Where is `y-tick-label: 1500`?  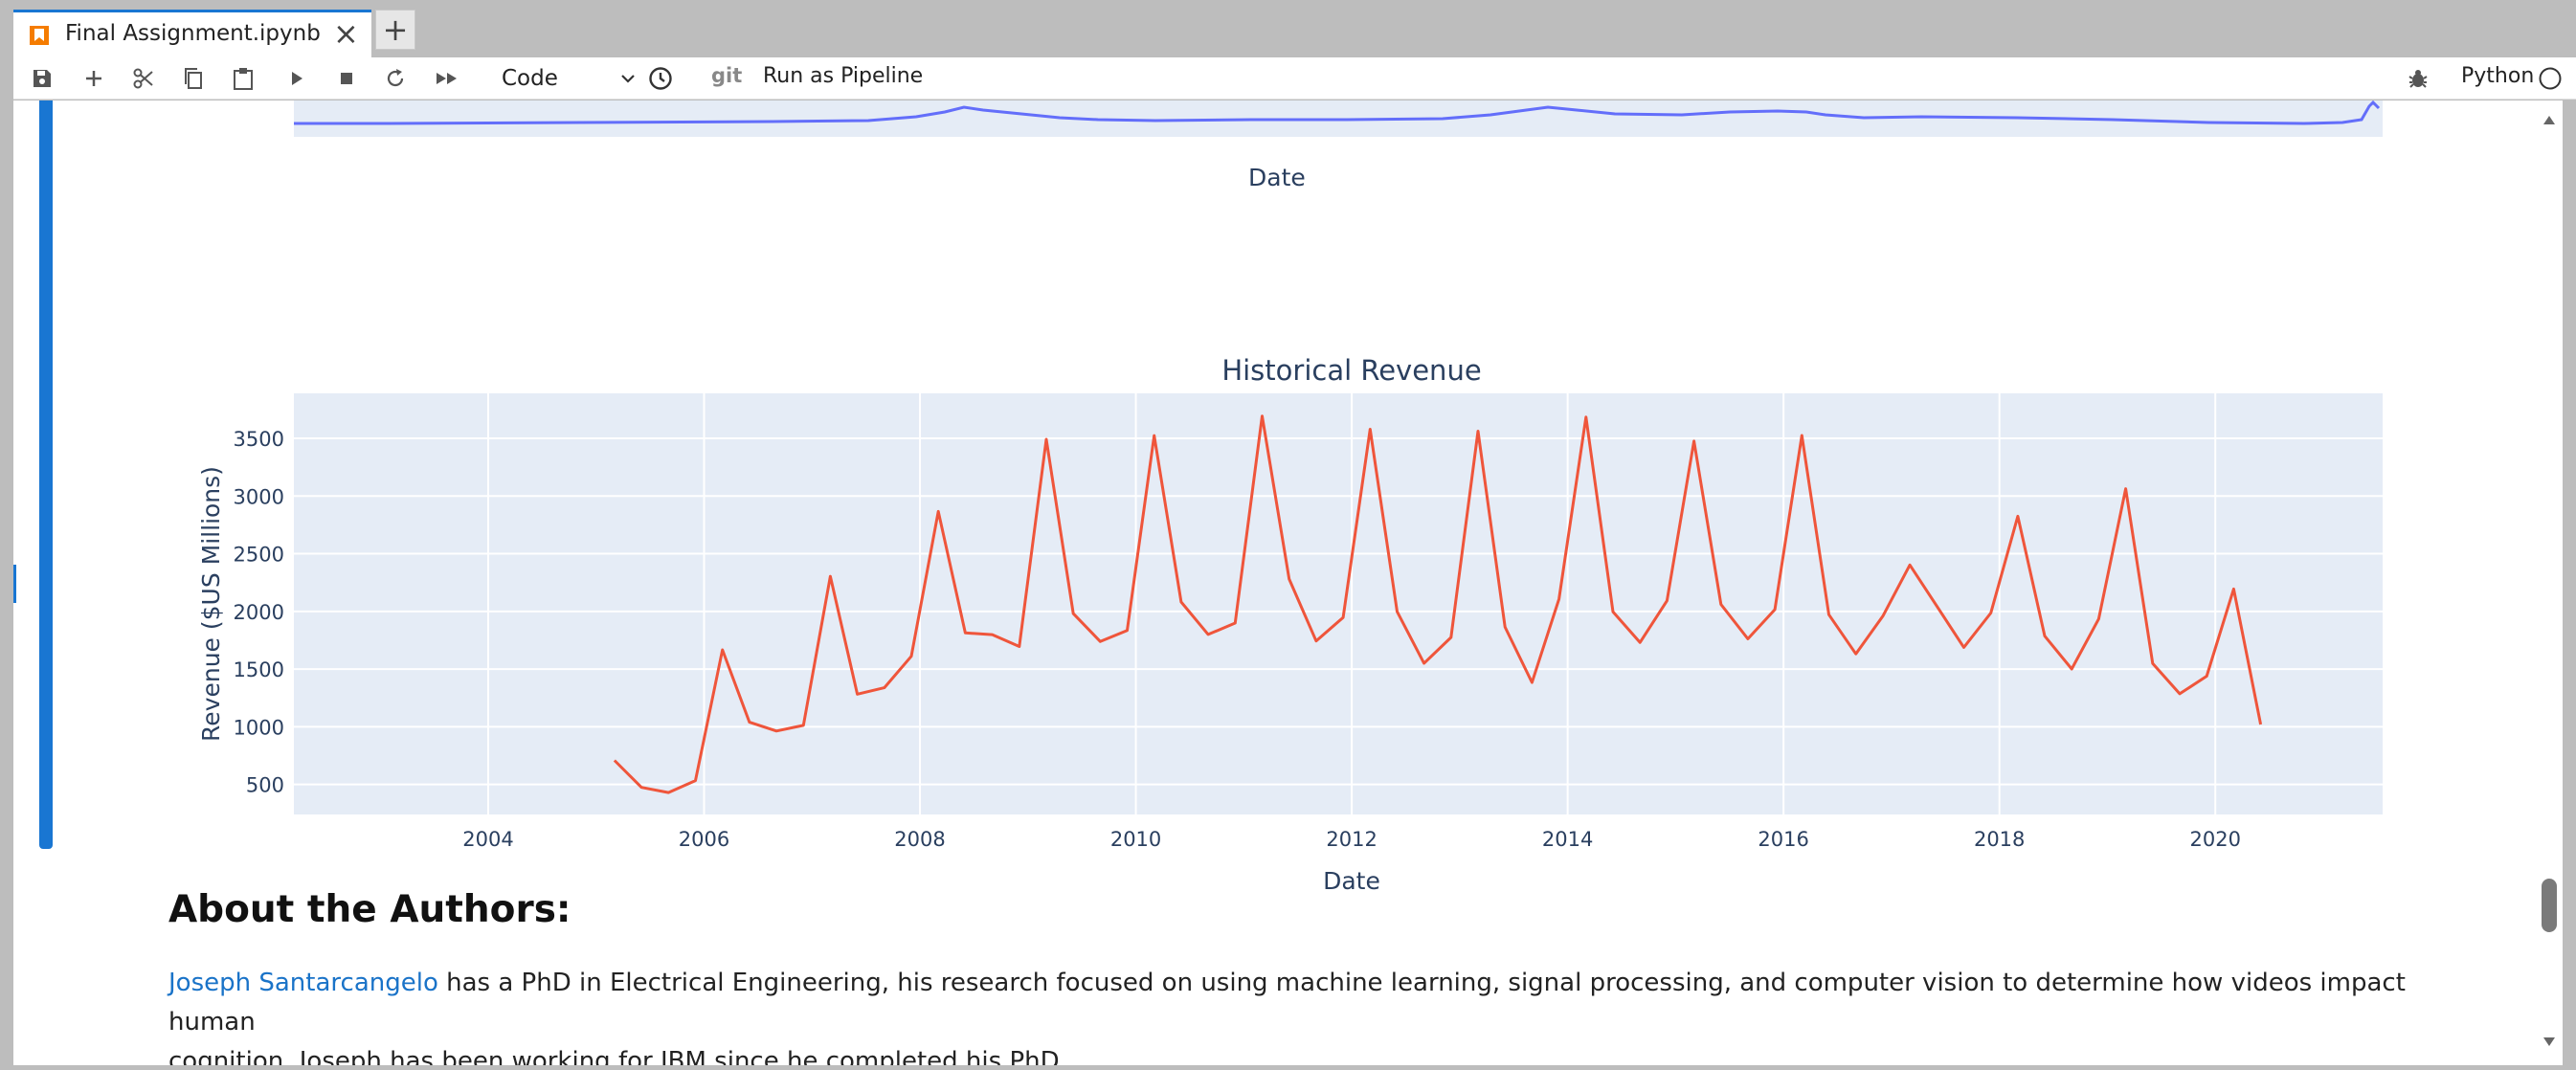 y-tick-label: 1500 is located at coordinates (259, 670).